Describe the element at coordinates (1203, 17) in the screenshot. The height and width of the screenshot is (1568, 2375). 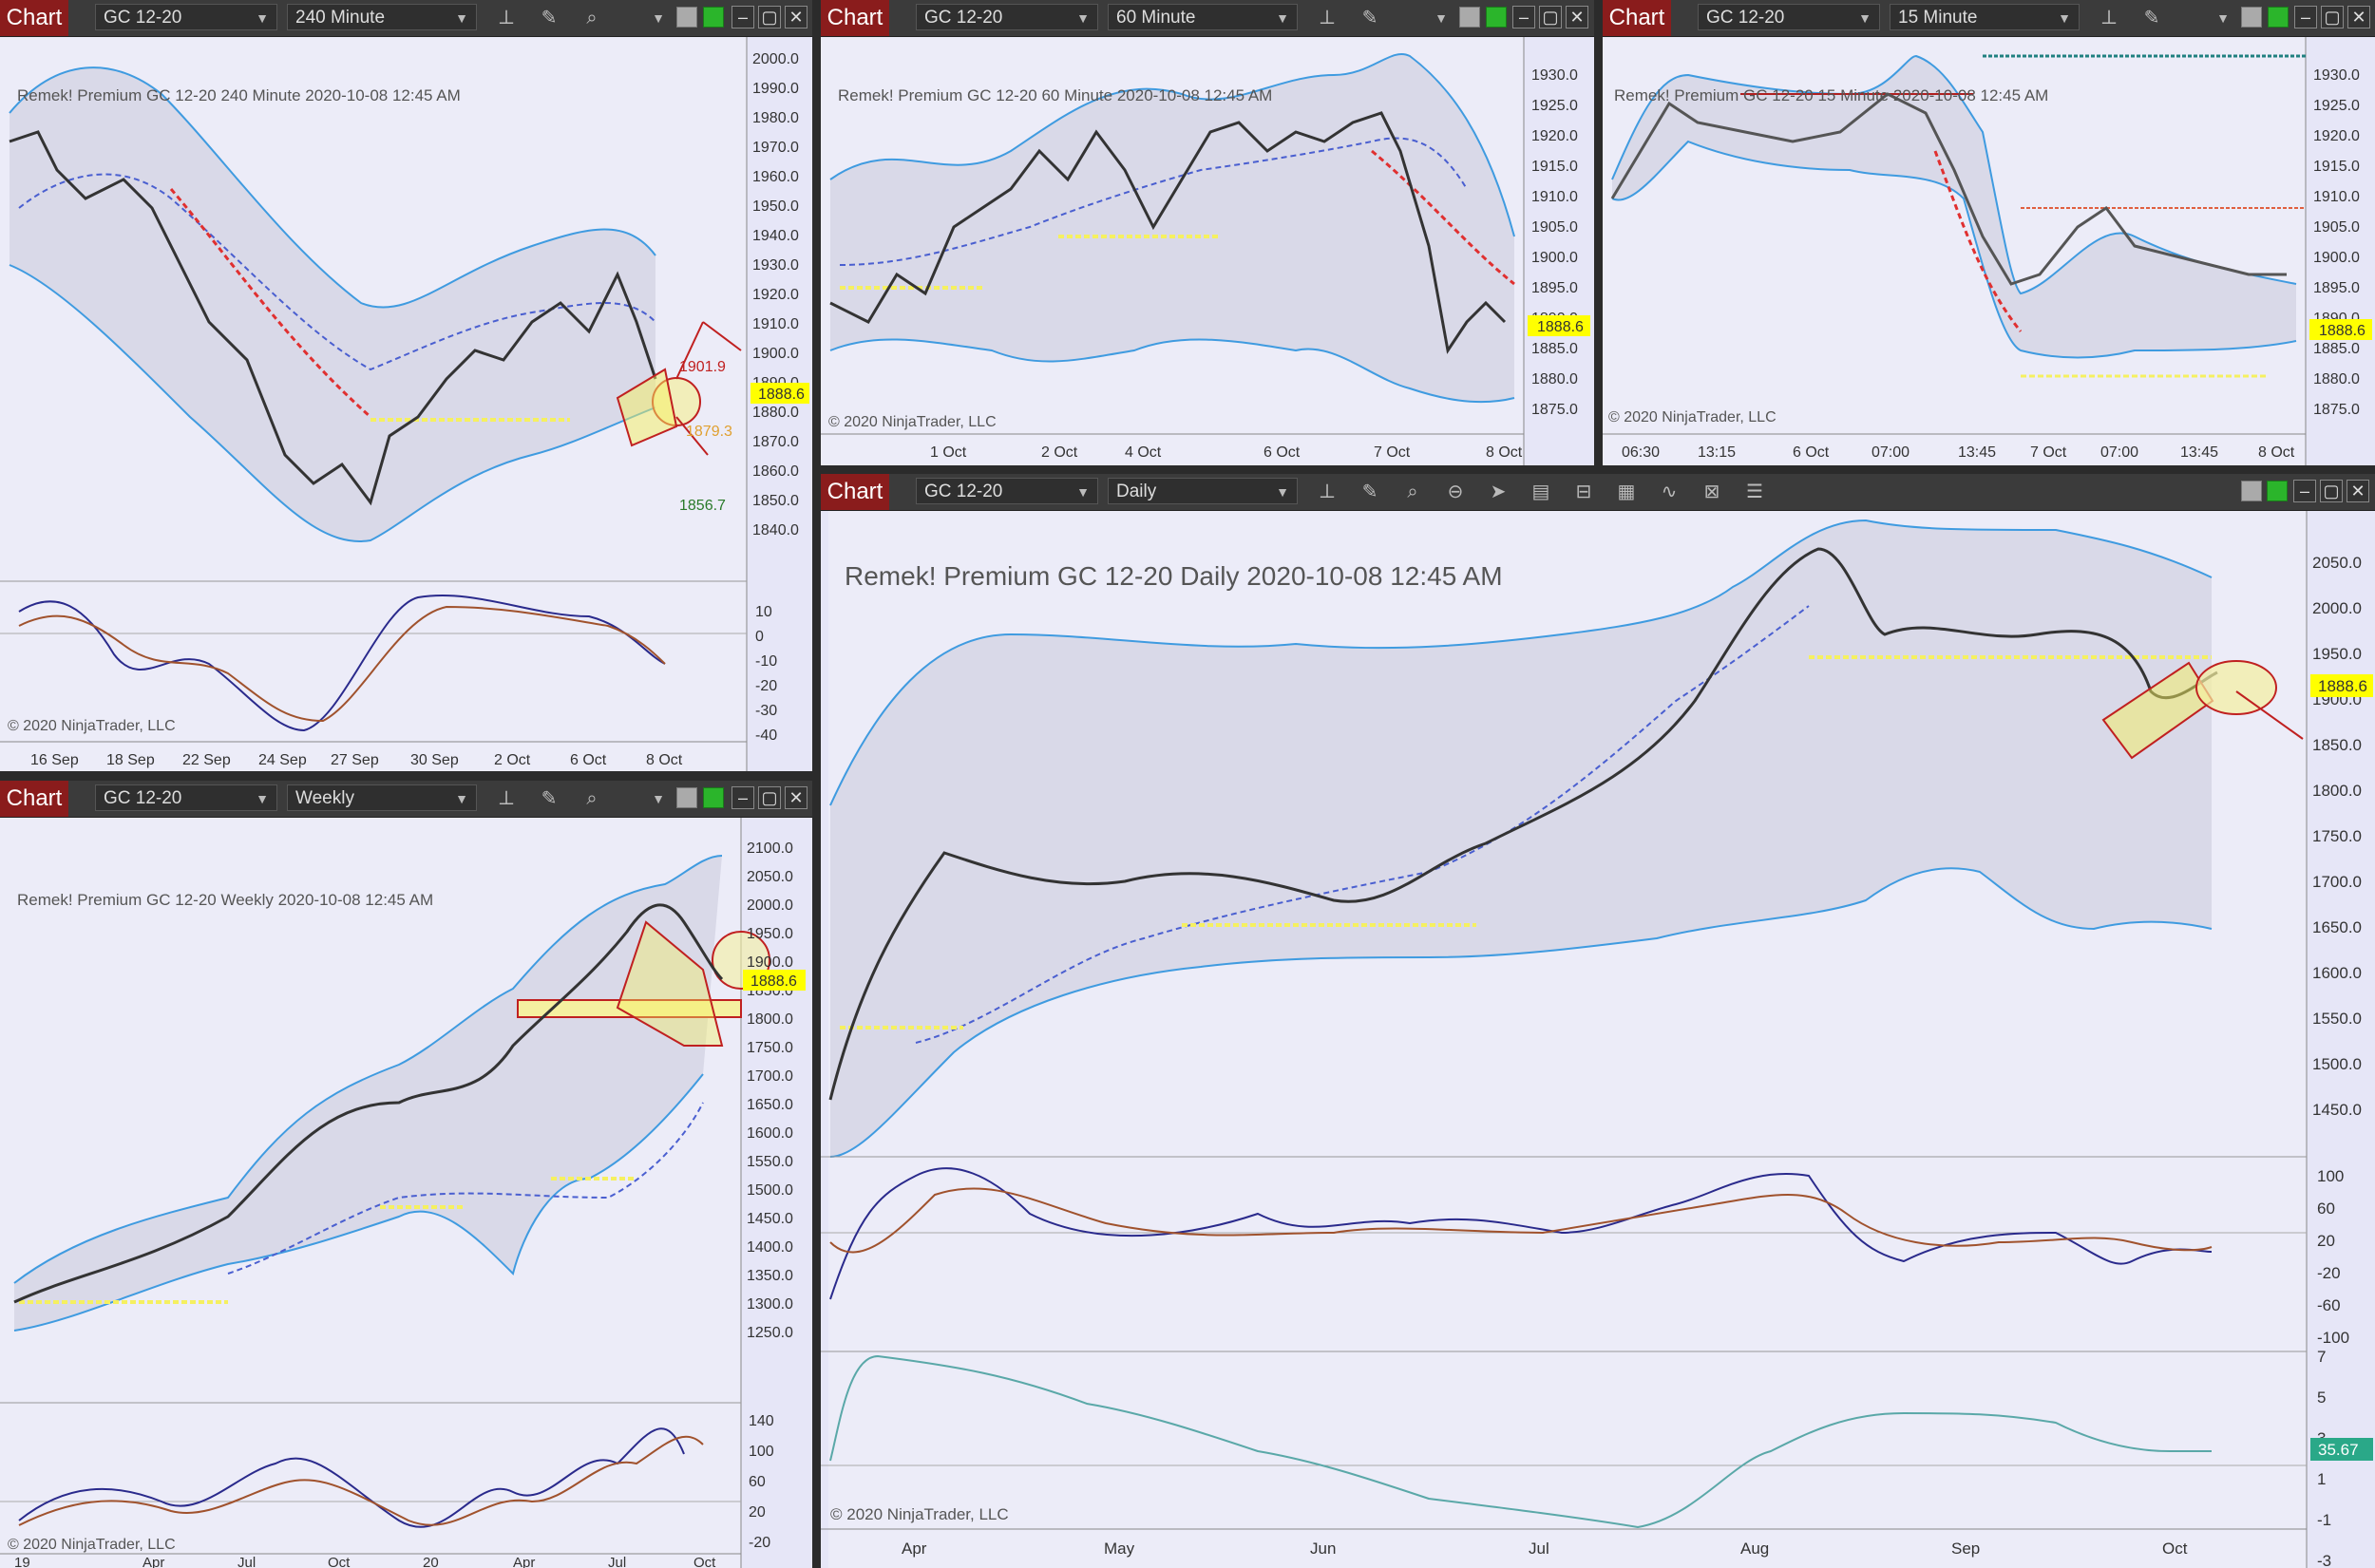
I see `interval-selector: 60 Minute ▼` at that location.